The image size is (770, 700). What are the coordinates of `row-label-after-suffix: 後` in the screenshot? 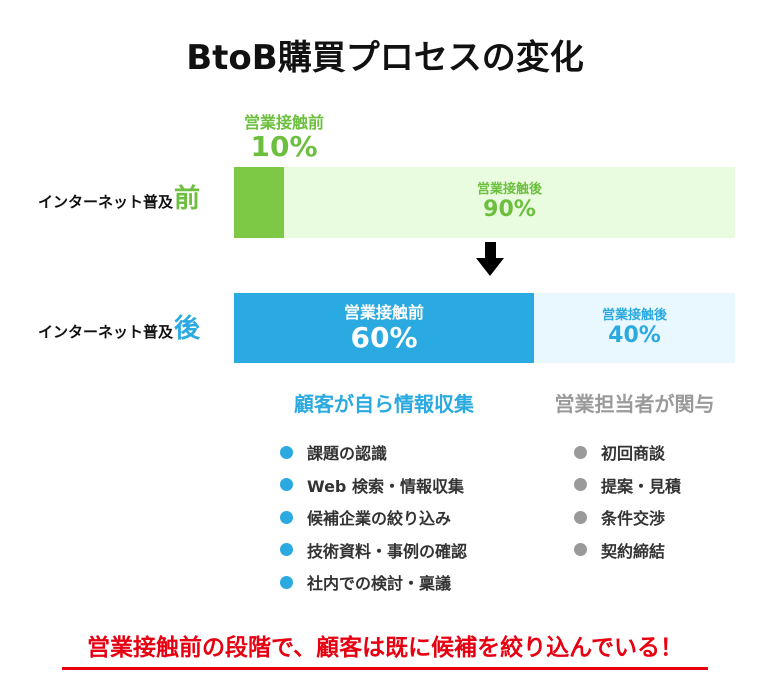 It's located at (187, 329).